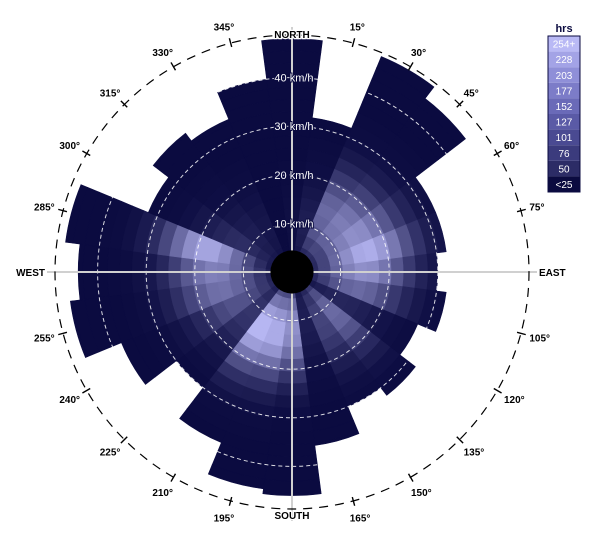 This screenshot has width=604, height=533. I want to click on legend-label: 228, so click(564, 60).